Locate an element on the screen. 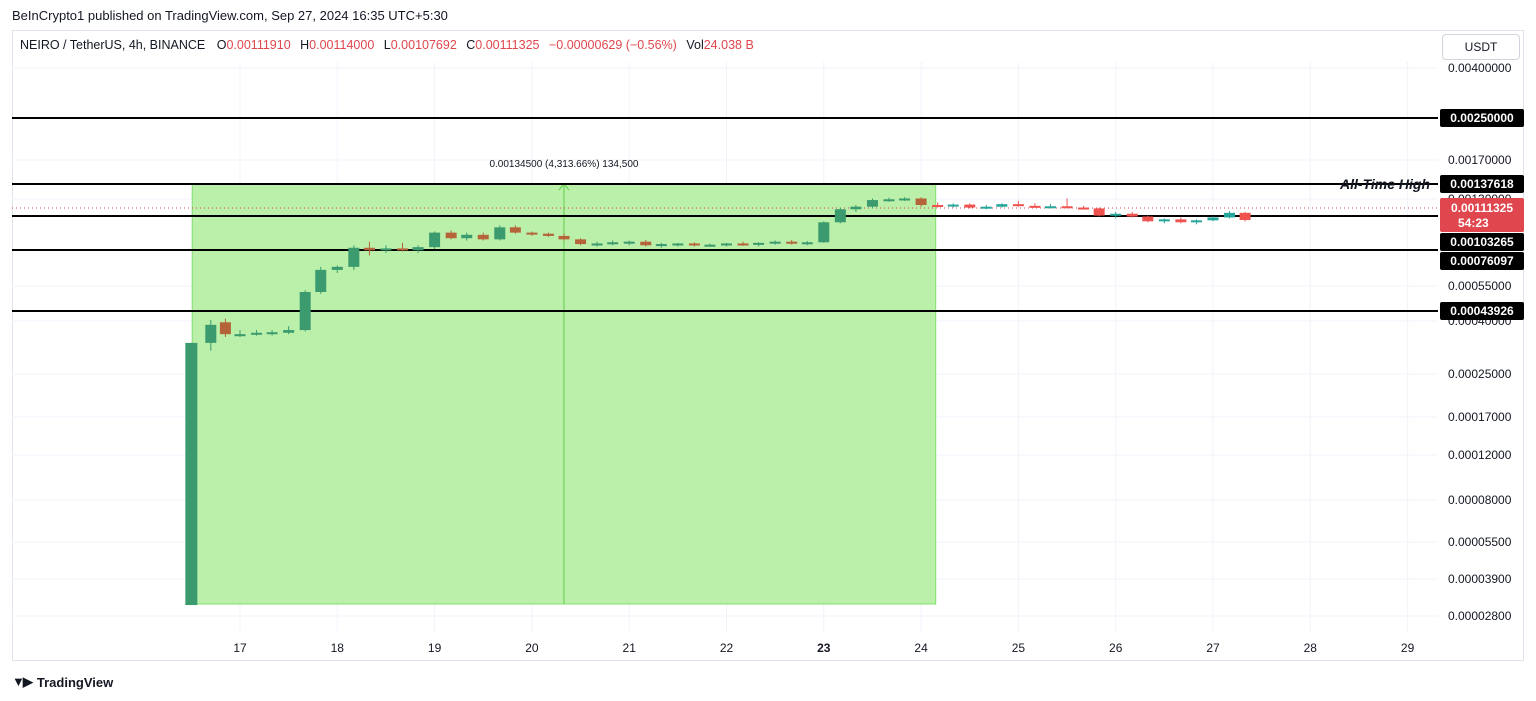 The width and height of the screenshot is (1536, 701). time-tick-label: 20 is located at coordinates (532, 648).